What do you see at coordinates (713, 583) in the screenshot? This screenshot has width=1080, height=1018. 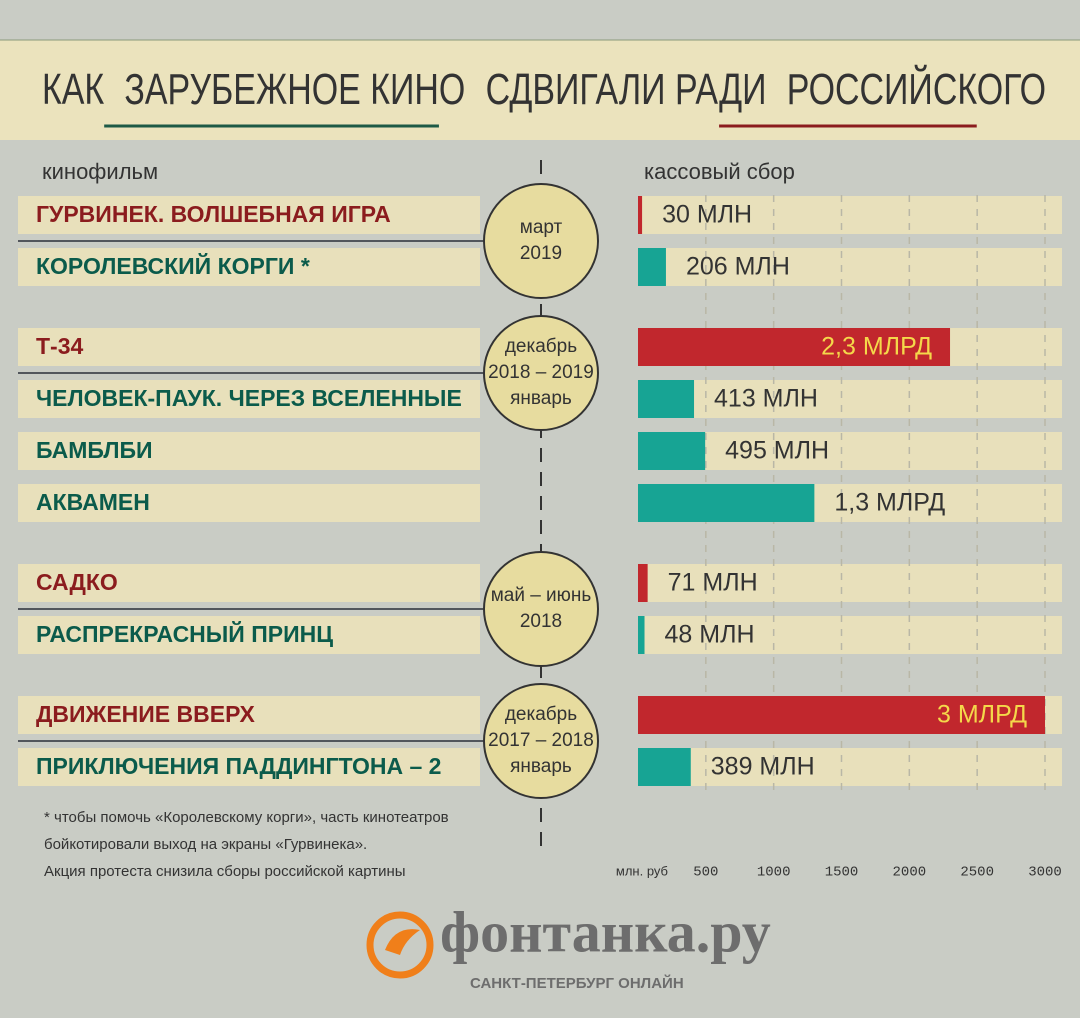 I see `value-label: 71 МЛН` at bounding box center [713, 583].